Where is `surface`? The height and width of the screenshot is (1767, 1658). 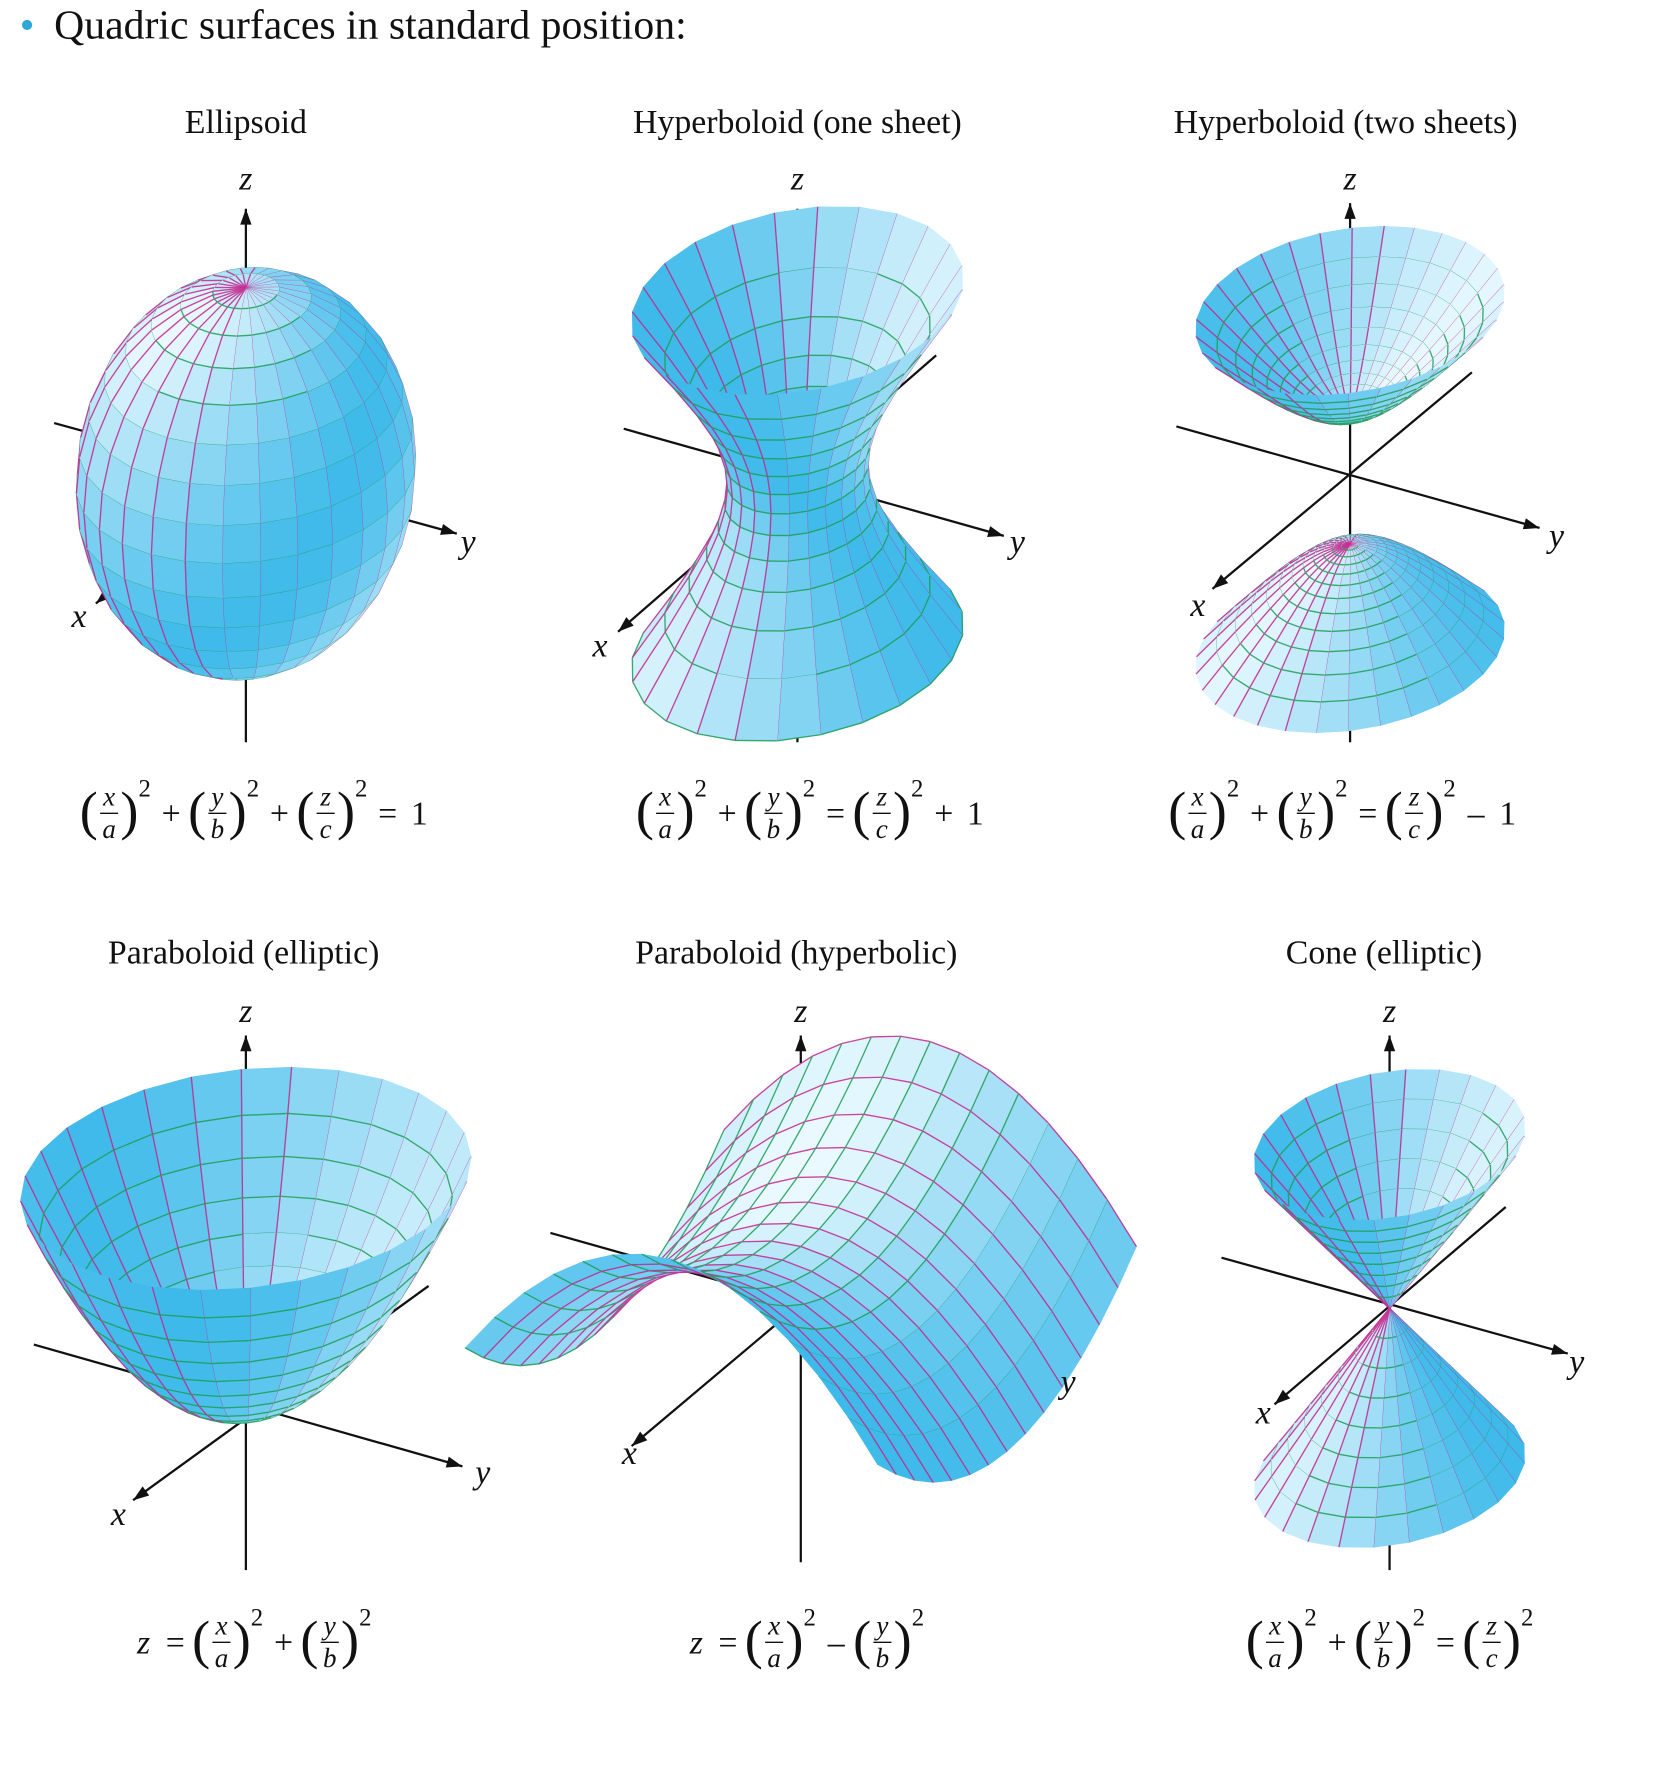
surface is located at coordinates (797, 474).